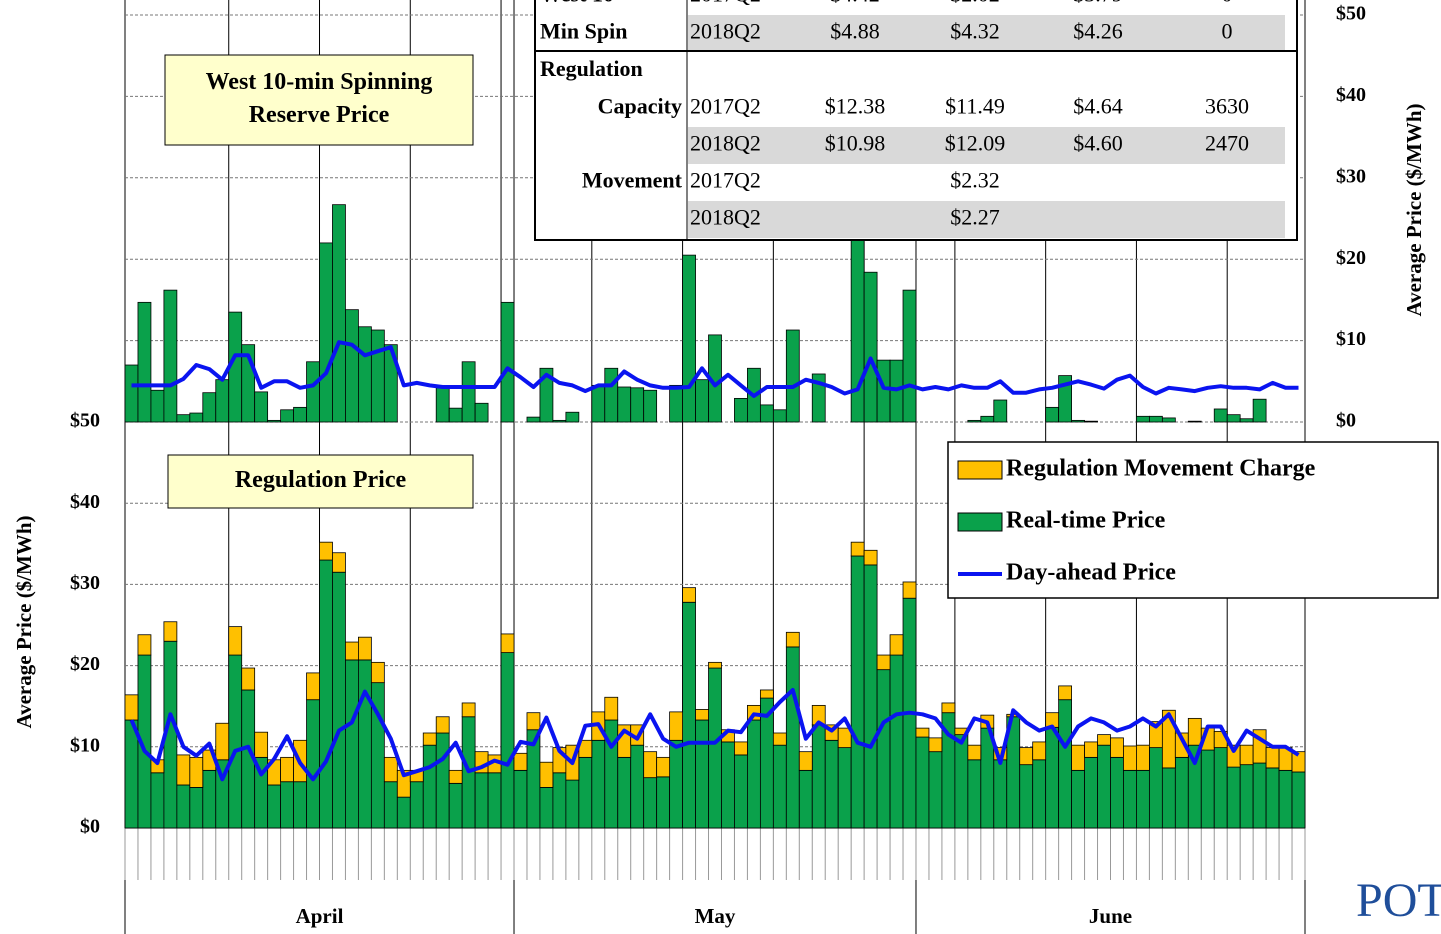 The width and height of the screenshot is (1441, 934). Describe the element at coordinates (1110, 916) in the screenshot. I see `month-label: June` at that location.